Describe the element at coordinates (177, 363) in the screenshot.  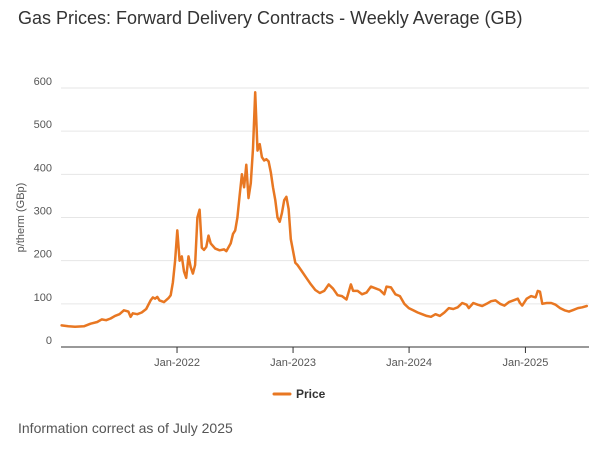
I see `x-tick-label: Jan-2022` at that location.